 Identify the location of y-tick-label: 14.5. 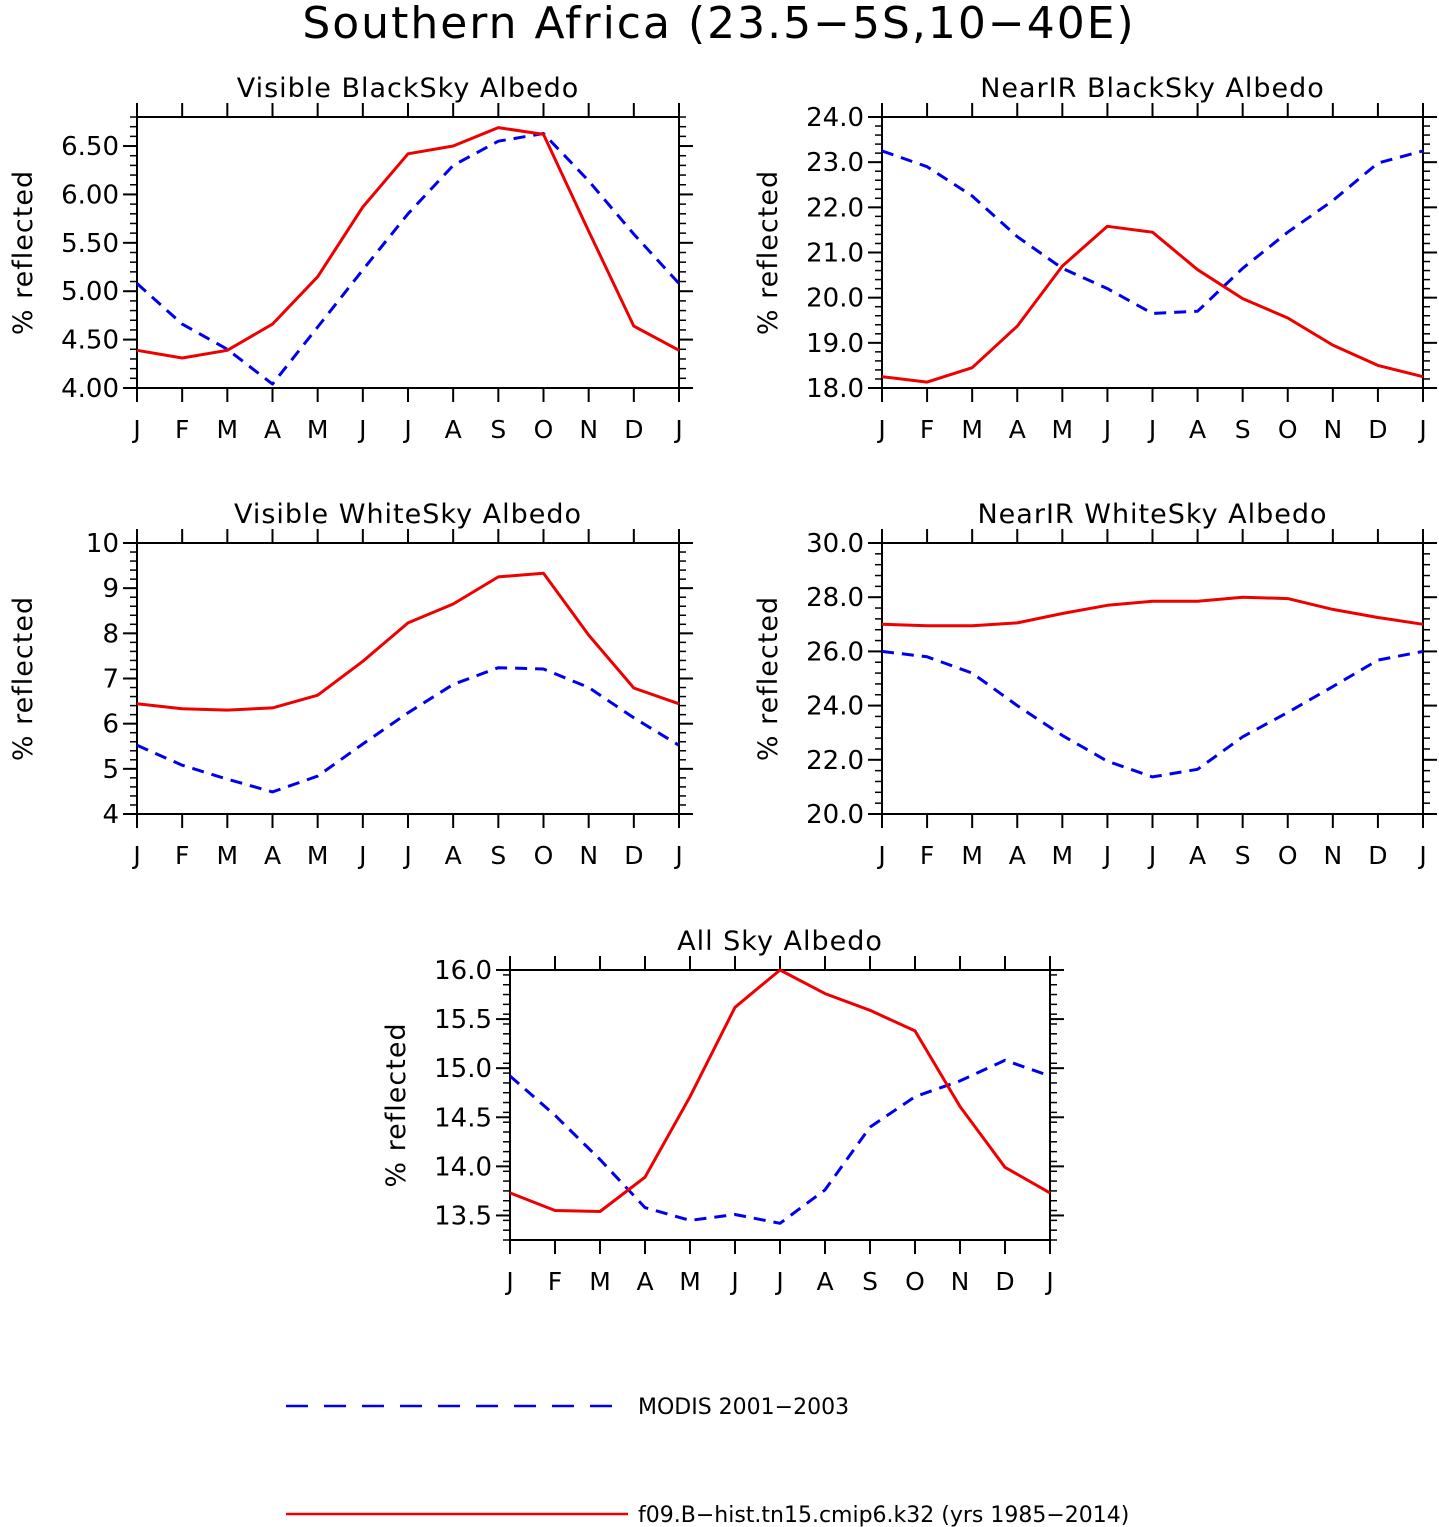
(463, 1118).